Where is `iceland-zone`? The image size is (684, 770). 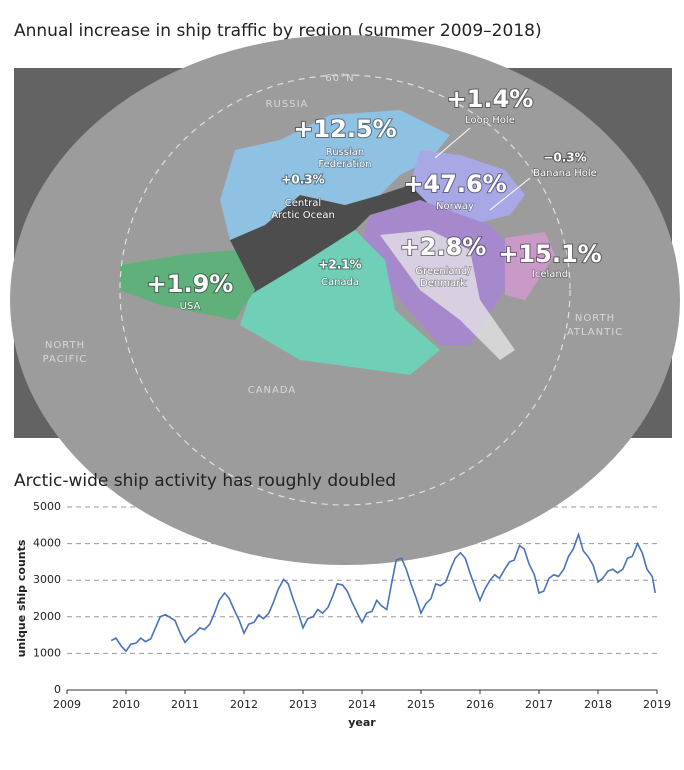 iceland-zone is located at coordinates (530, 266).